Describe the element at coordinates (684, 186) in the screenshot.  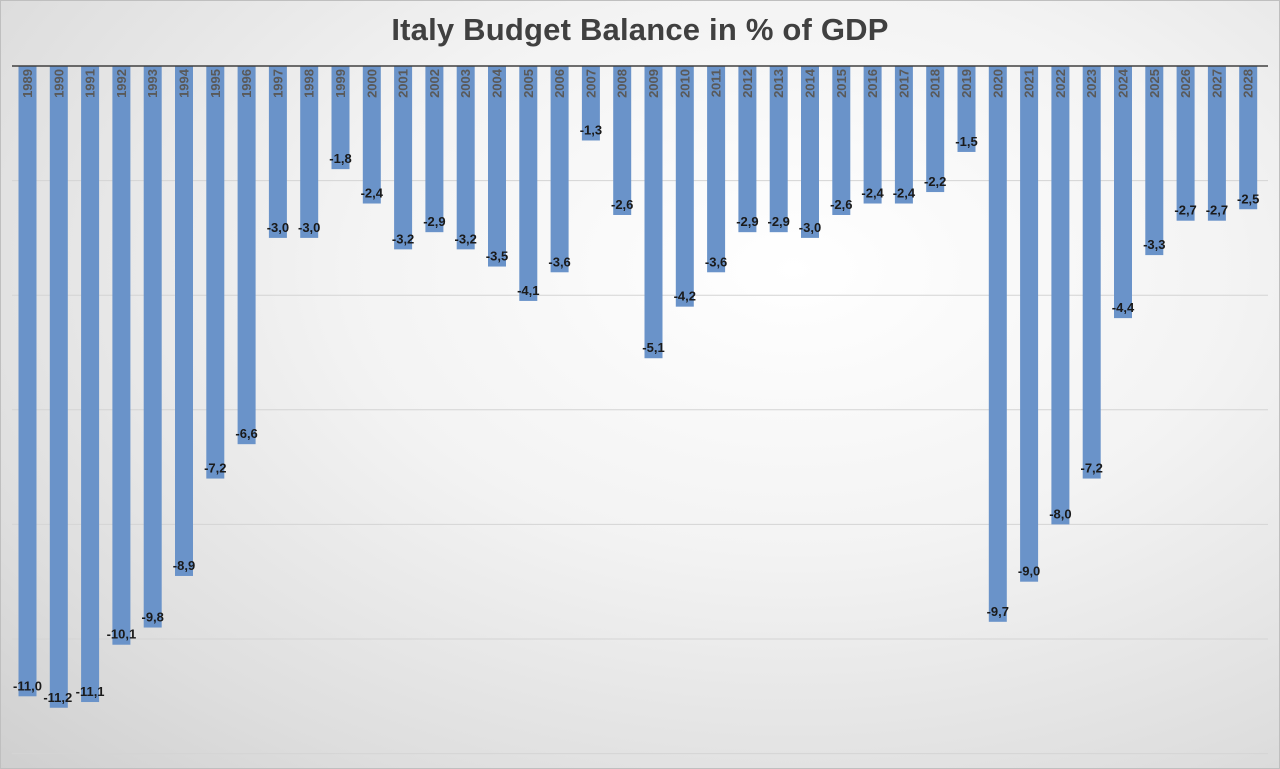
I see `bar-2010` at that location.